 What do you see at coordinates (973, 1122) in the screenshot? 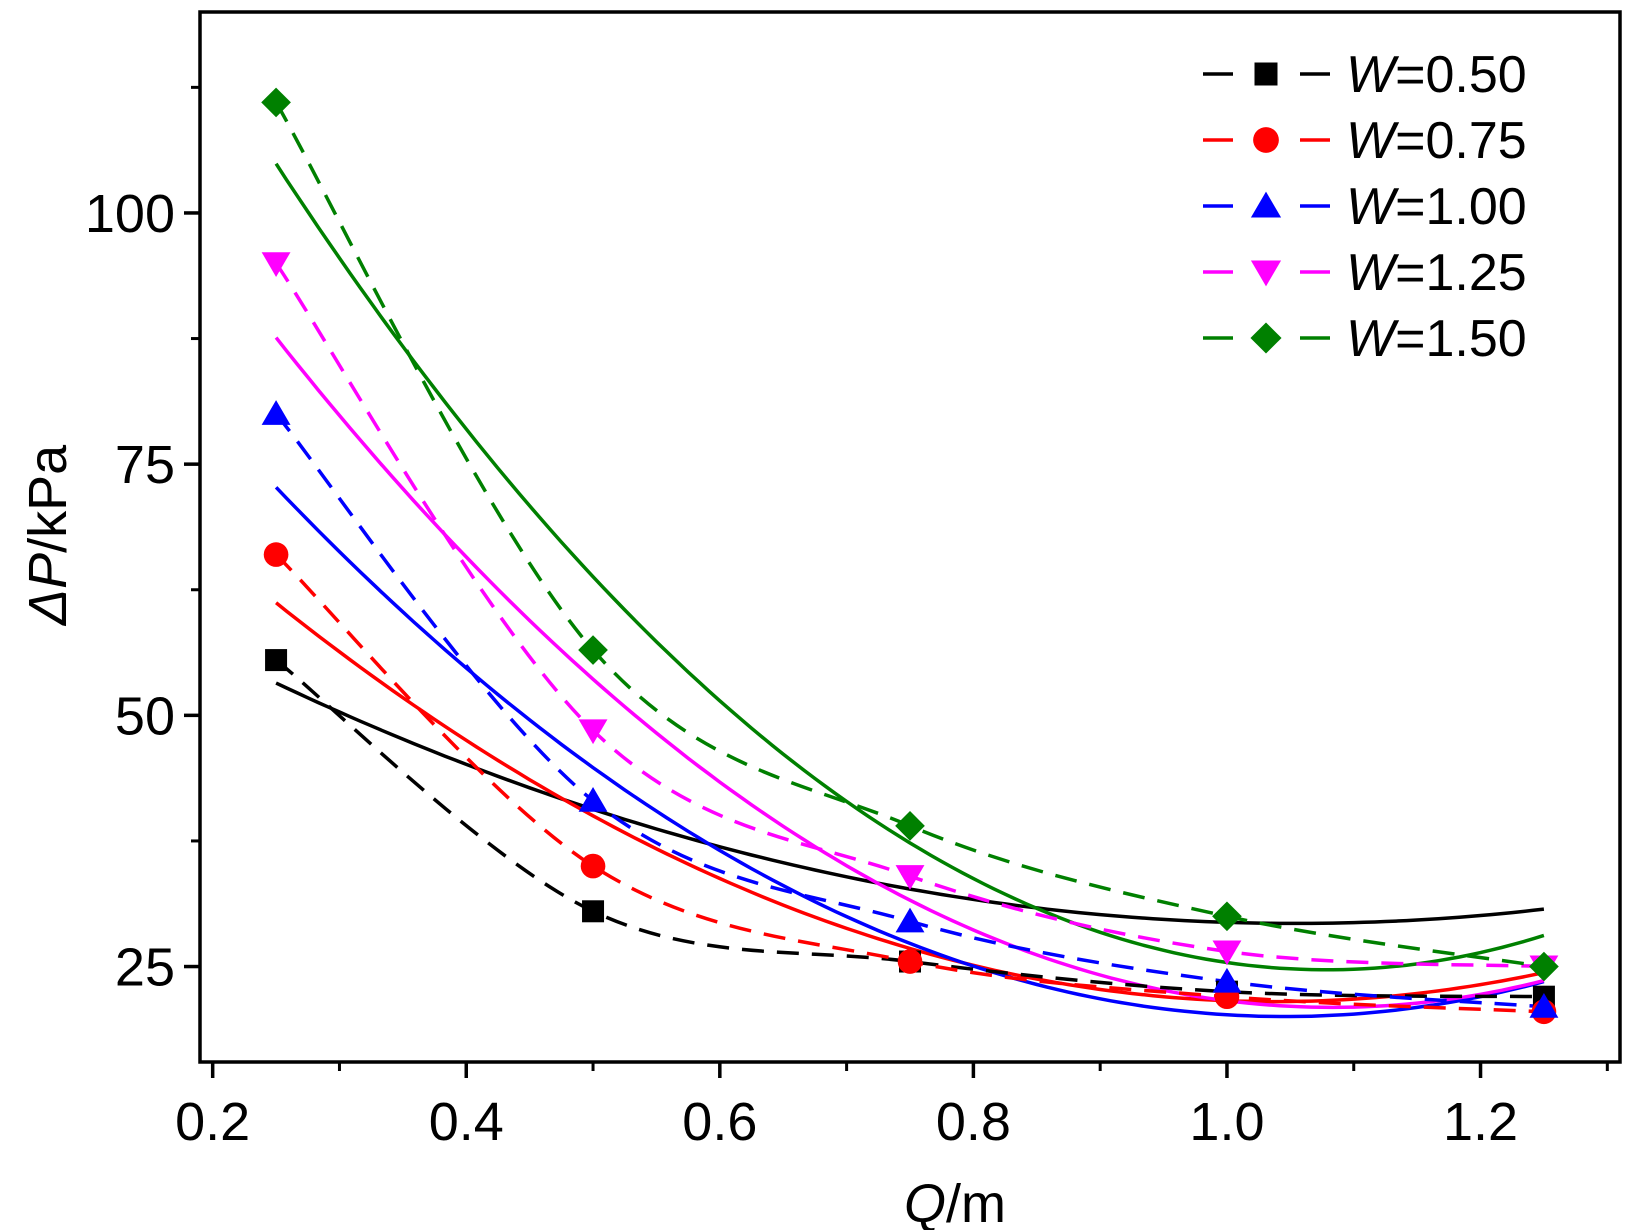
I see `x-tick-label: 0.8` at bounding box center [973, 1122].